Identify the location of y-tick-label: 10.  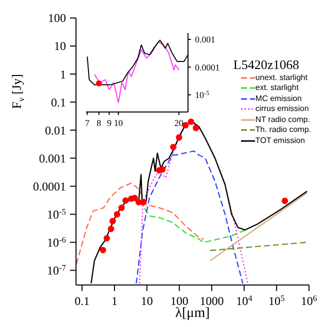
(60, 46).